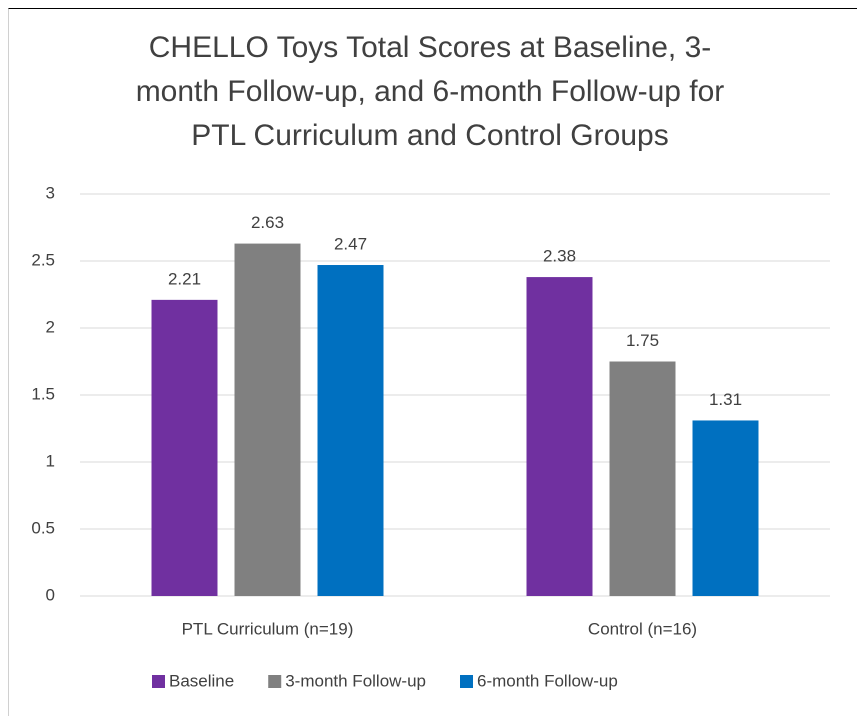  What do you see at coordinates (50, 326) in the screenshot?
I see `y-tick-label: 2` at bounding box center [50, 326].